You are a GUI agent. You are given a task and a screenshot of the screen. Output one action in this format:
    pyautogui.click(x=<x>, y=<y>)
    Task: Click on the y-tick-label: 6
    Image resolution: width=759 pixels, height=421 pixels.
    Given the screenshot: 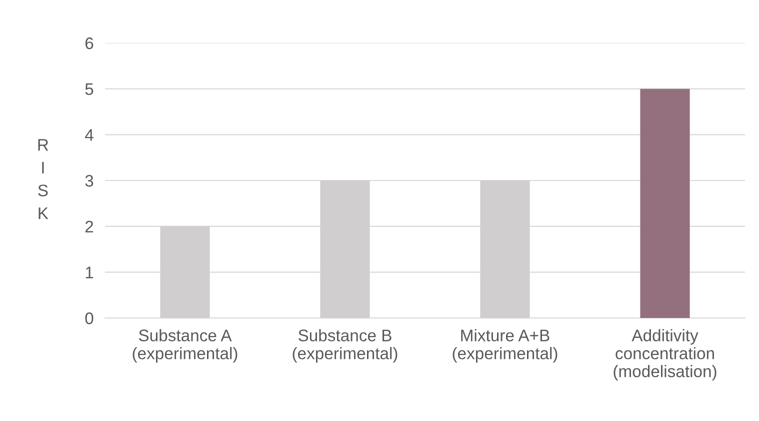 What is the action you would take?
    pyautogui.click(x=89, y=43)
    